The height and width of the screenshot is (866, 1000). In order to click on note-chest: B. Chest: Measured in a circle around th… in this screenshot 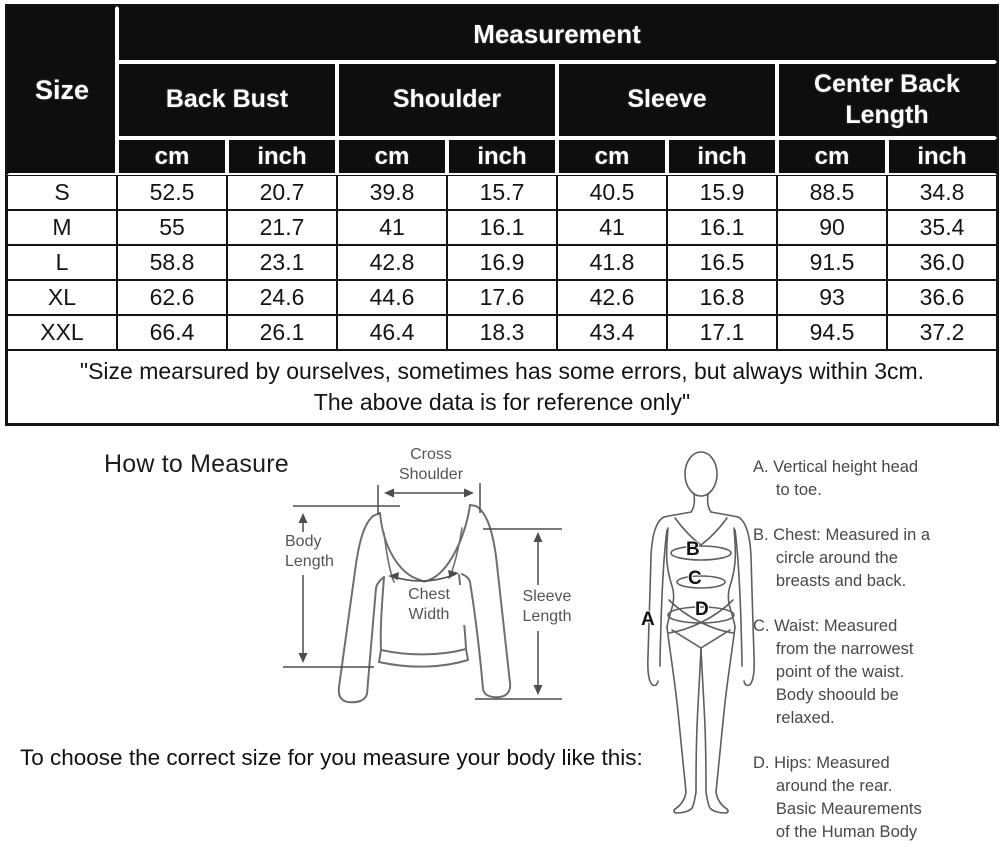, I will do `click(842, 558)`.